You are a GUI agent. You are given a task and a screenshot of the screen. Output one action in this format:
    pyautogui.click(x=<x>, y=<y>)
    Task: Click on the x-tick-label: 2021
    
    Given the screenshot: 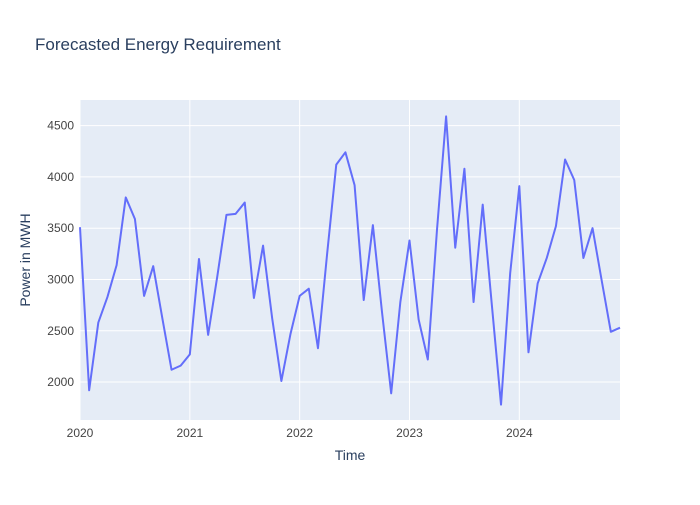 What is the action you would take?
    pyautogui.click(x=189, y=433)
    